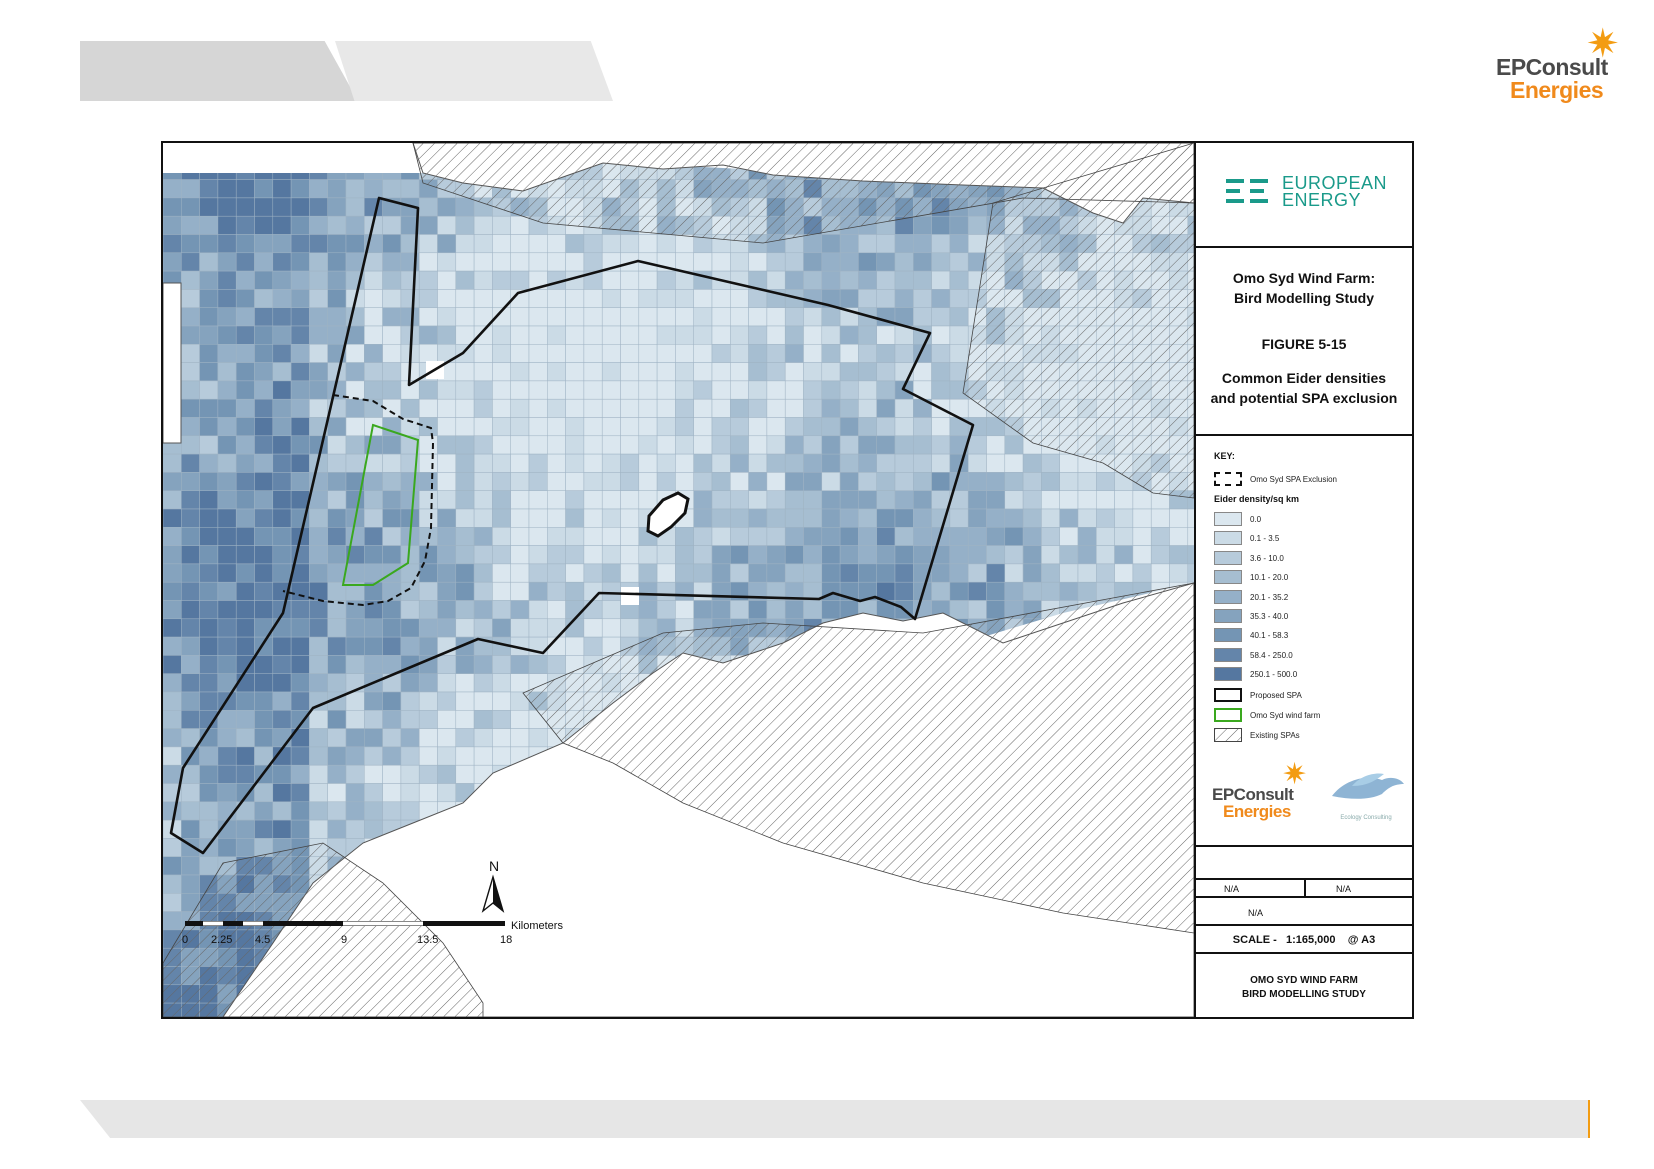 The width and height of the screenshot is (1654, 1169). I want to click on spa-exclusion-outline, so click(358, 500).